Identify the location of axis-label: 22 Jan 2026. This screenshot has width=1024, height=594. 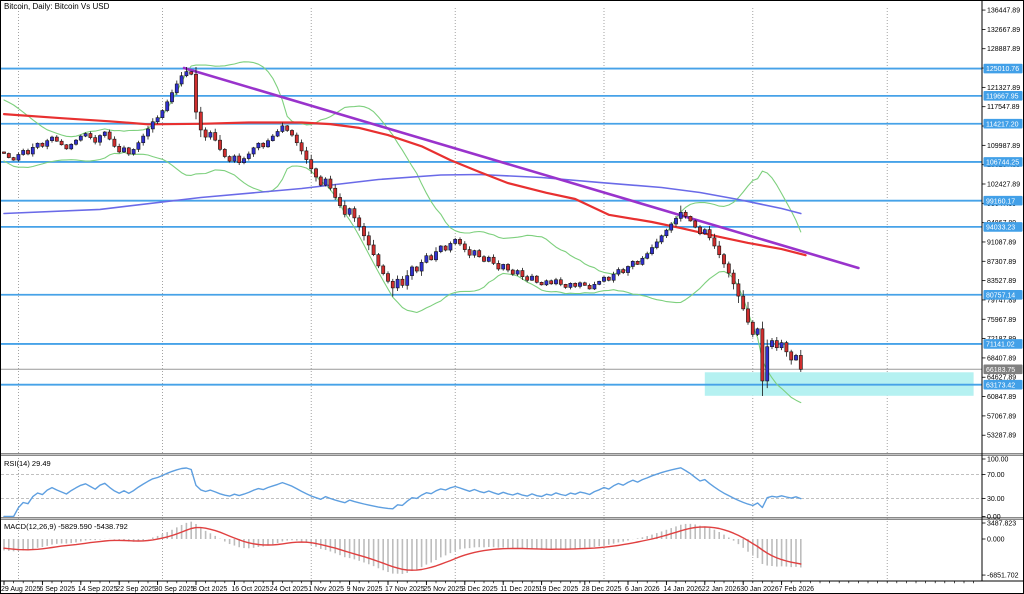
(721, 589).